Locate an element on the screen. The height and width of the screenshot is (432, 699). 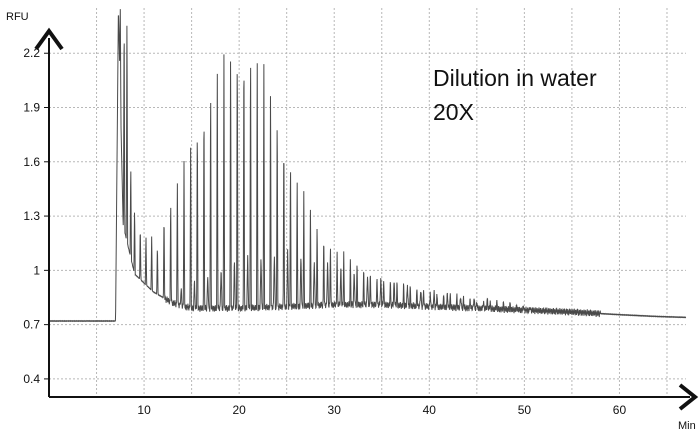
y-tick-label: 1 is located at coordinates (36, 270).